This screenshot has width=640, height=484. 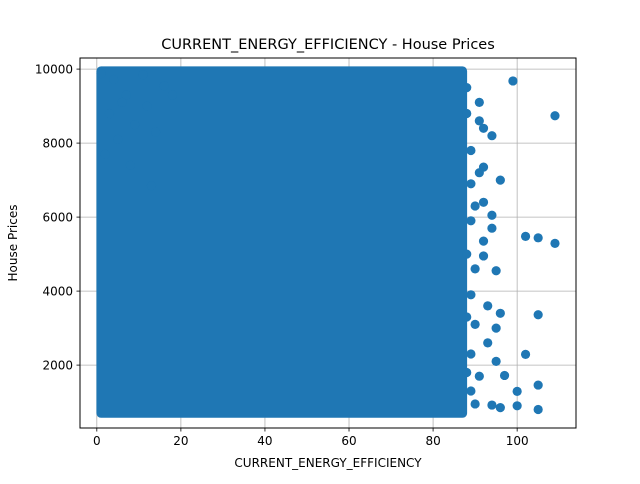 I want to click on x-tick-label: 0, so click(x=97, y=441).